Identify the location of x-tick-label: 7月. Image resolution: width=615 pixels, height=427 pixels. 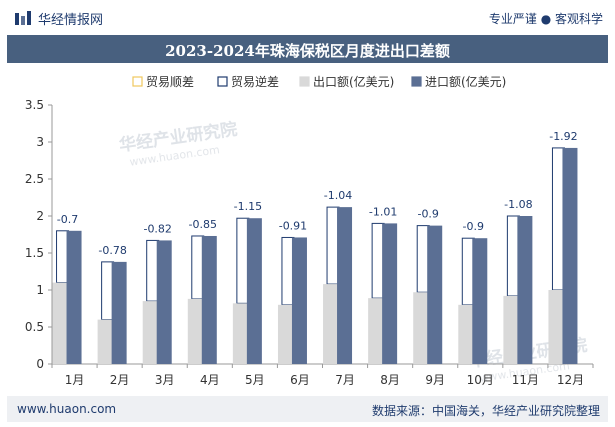
(345, 380).